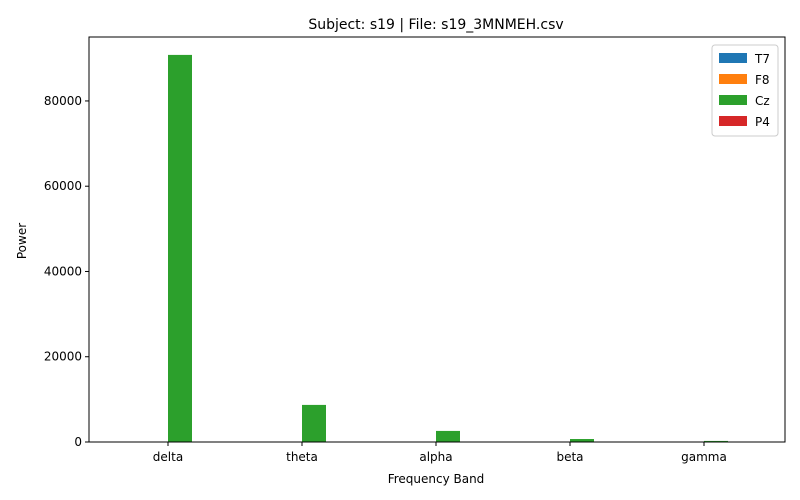 This screenshot has height=500, width=800. Describe the element at coordinates (180, 248) in the screenshot. I see `bar-Cz-delta` at that location.